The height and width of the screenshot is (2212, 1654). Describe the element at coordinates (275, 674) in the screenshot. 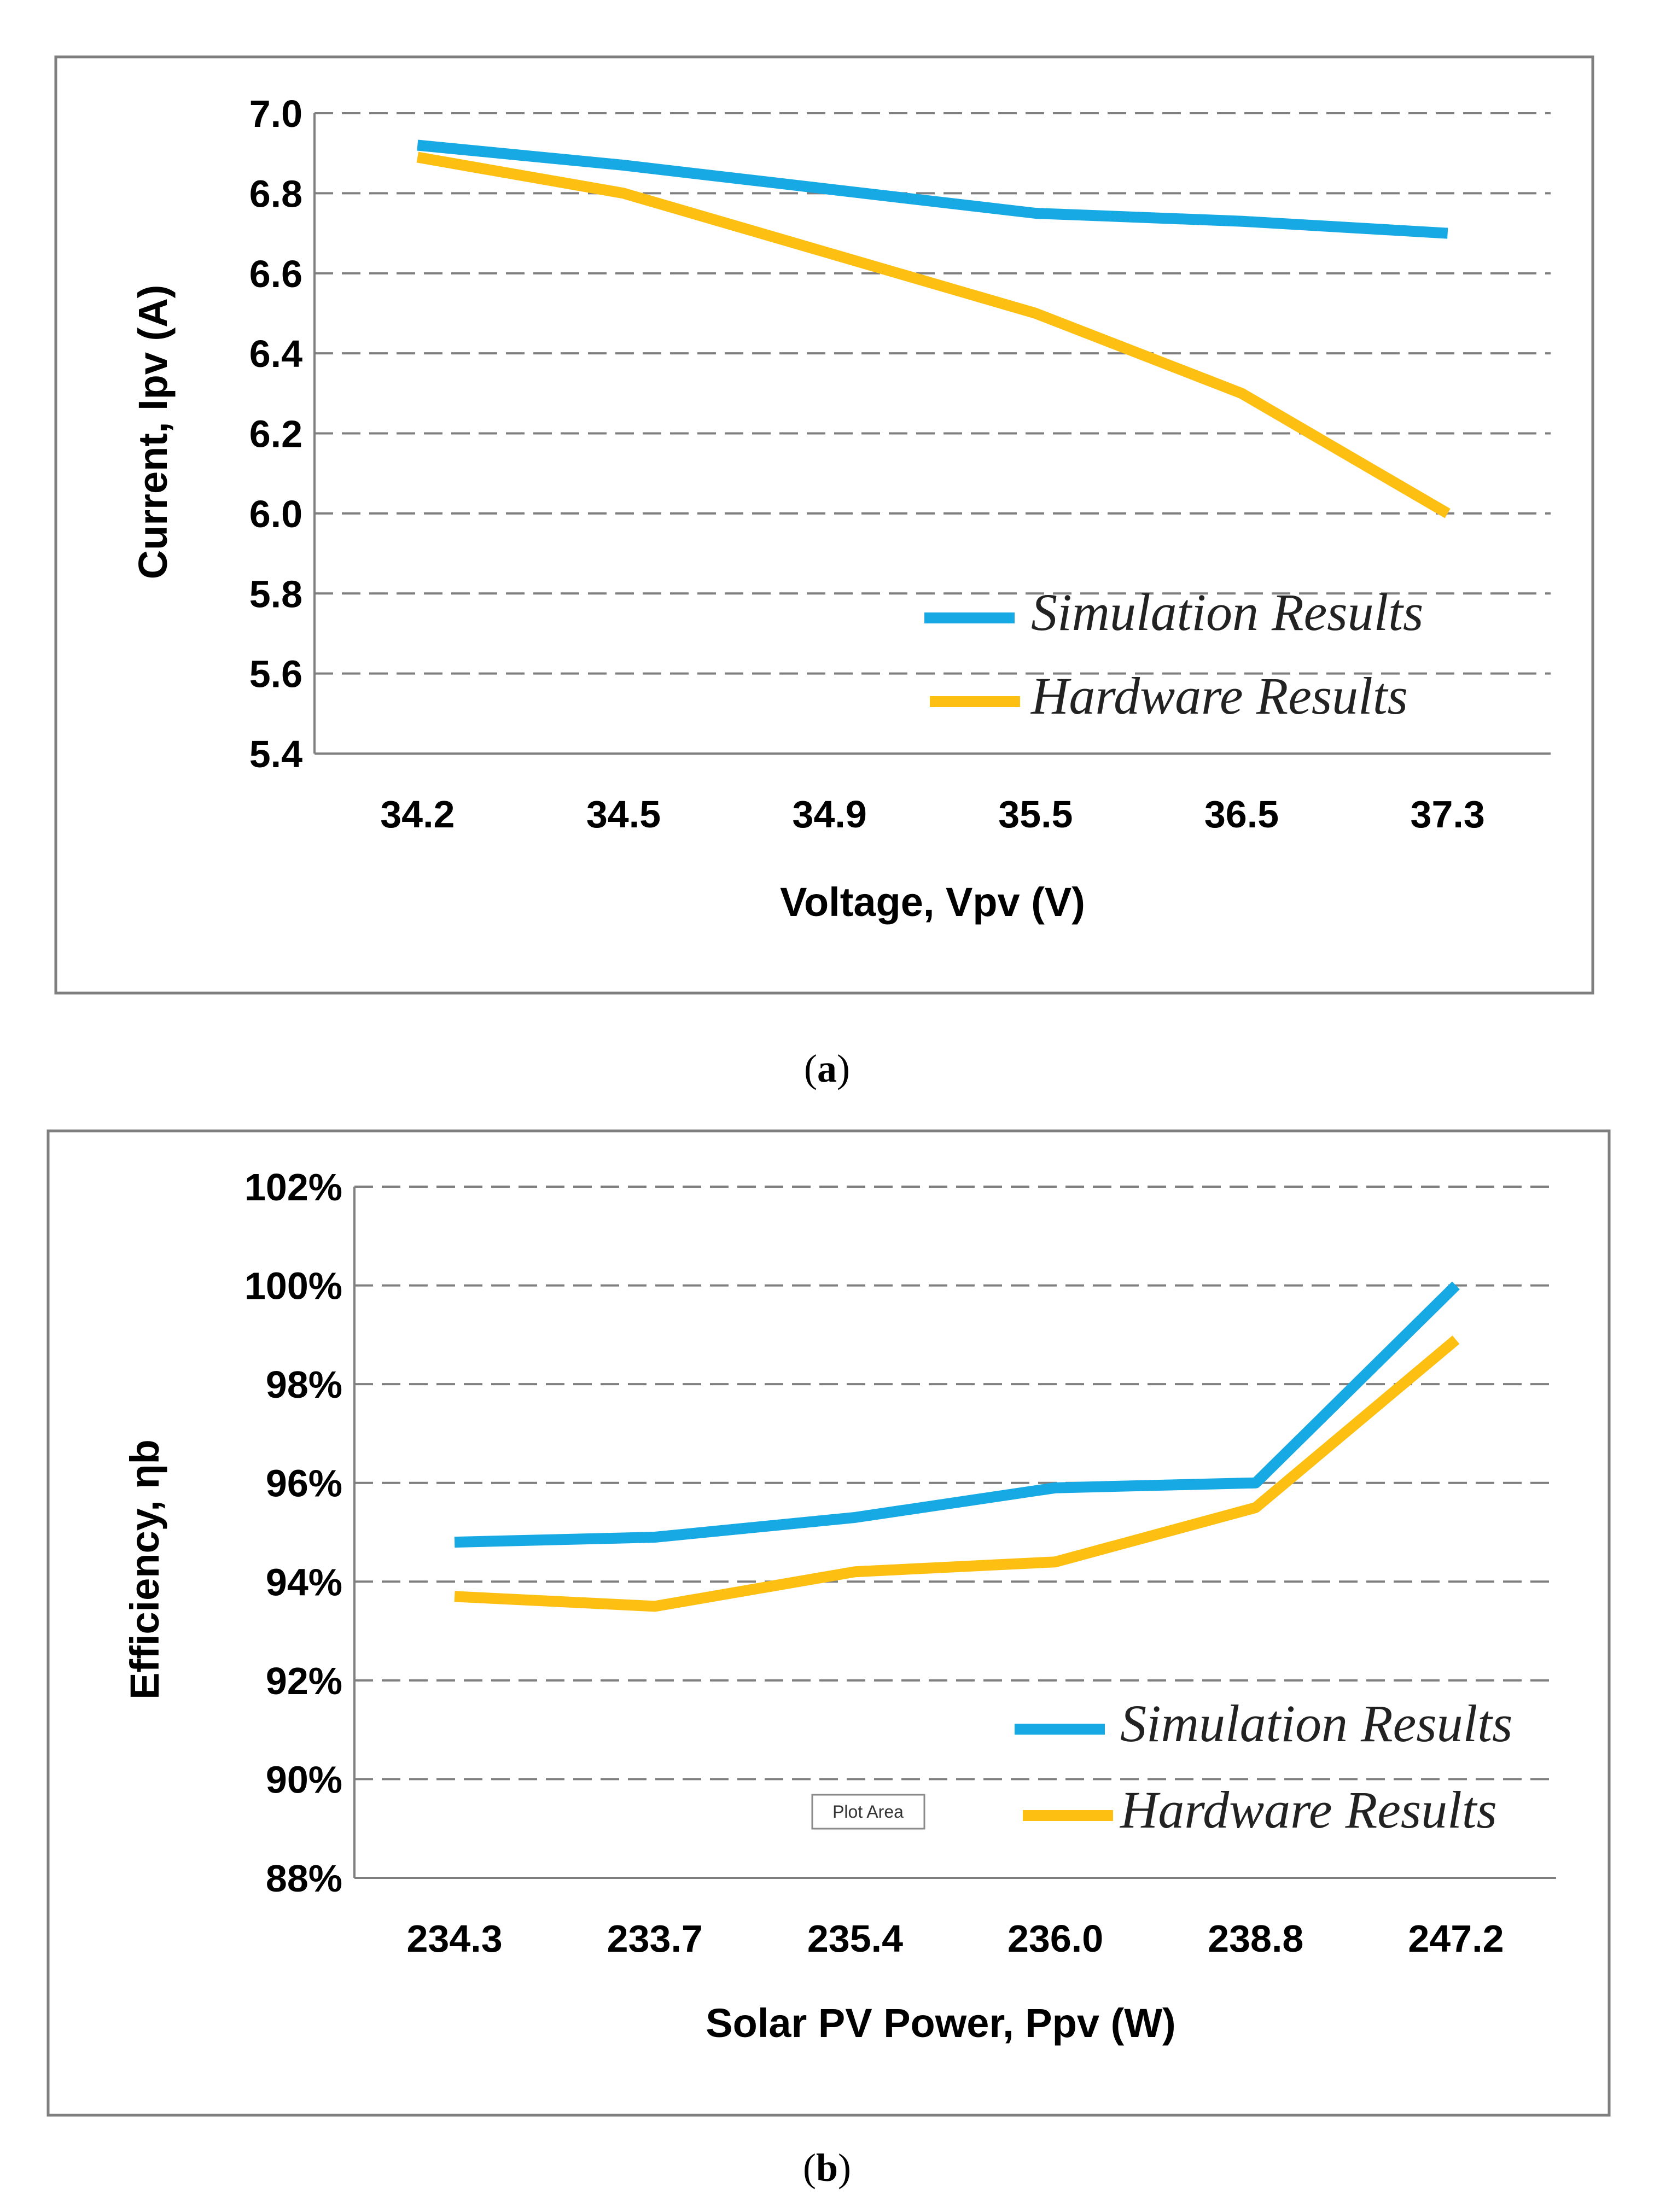

I see `a-y-tick-label: 5.6` at that location.